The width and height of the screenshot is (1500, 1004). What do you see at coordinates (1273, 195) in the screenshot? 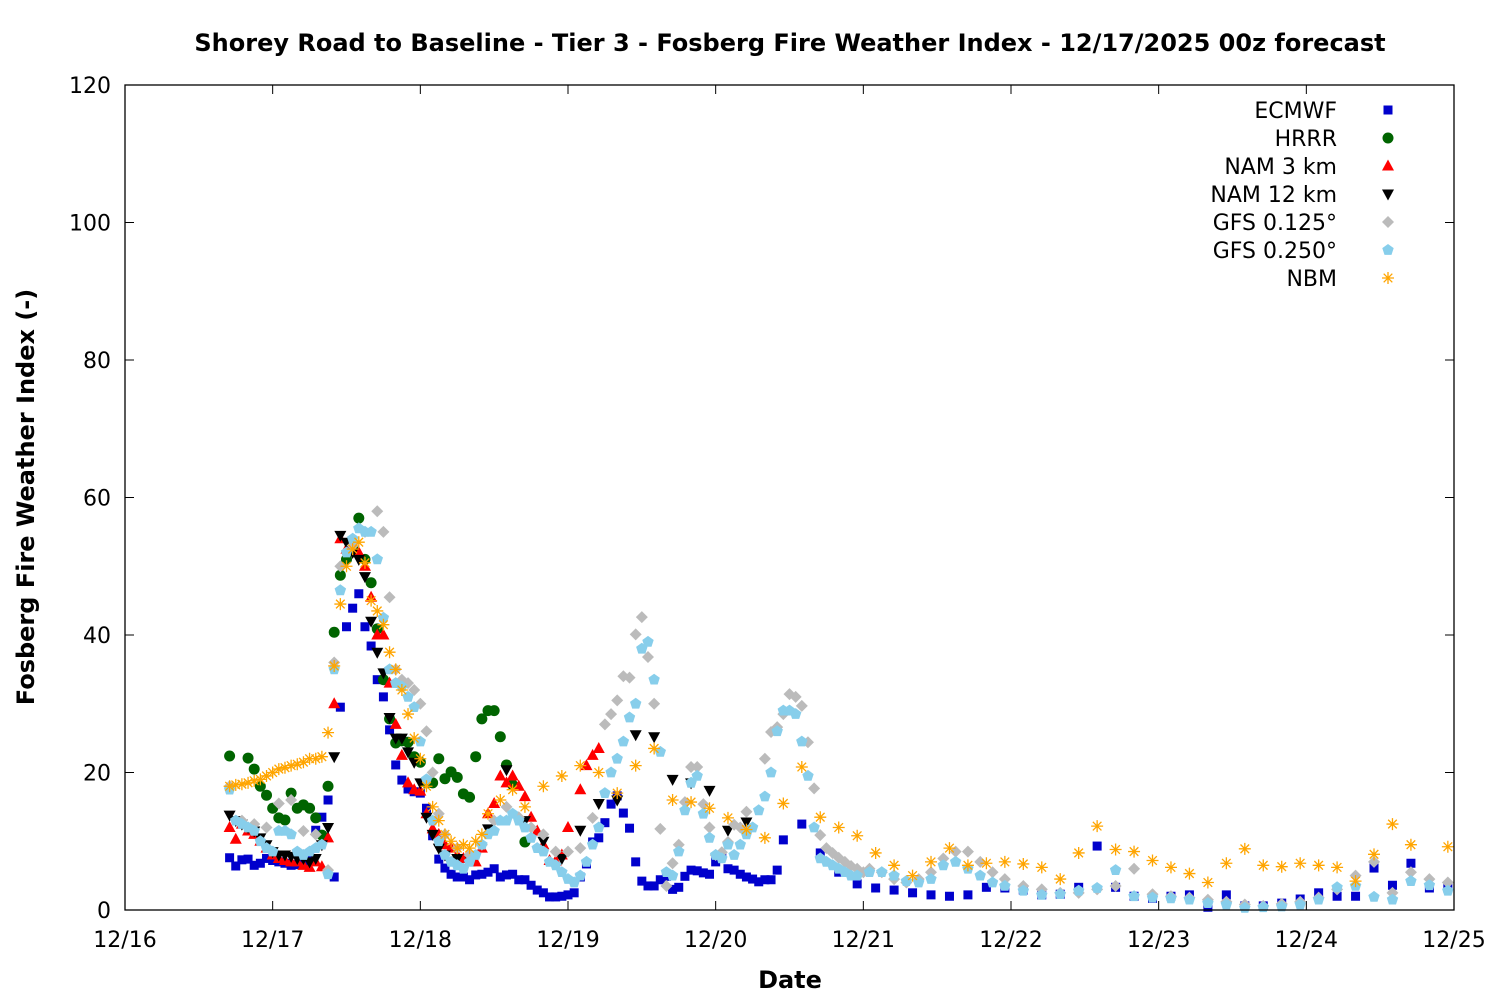
I see `legend-label: NAM 12 km` at bounding box center [1273, 195].